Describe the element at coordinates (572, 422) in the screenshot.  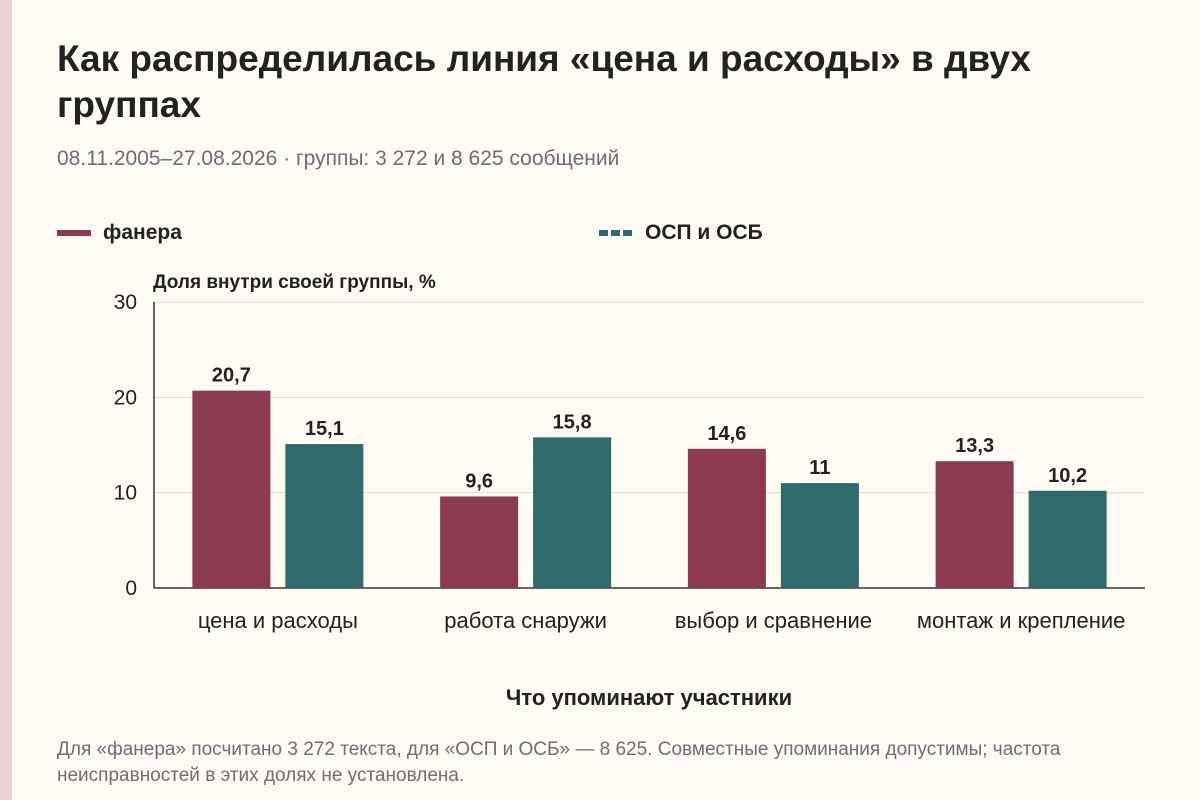
I see `bar-value-label: 15,8` at that location.